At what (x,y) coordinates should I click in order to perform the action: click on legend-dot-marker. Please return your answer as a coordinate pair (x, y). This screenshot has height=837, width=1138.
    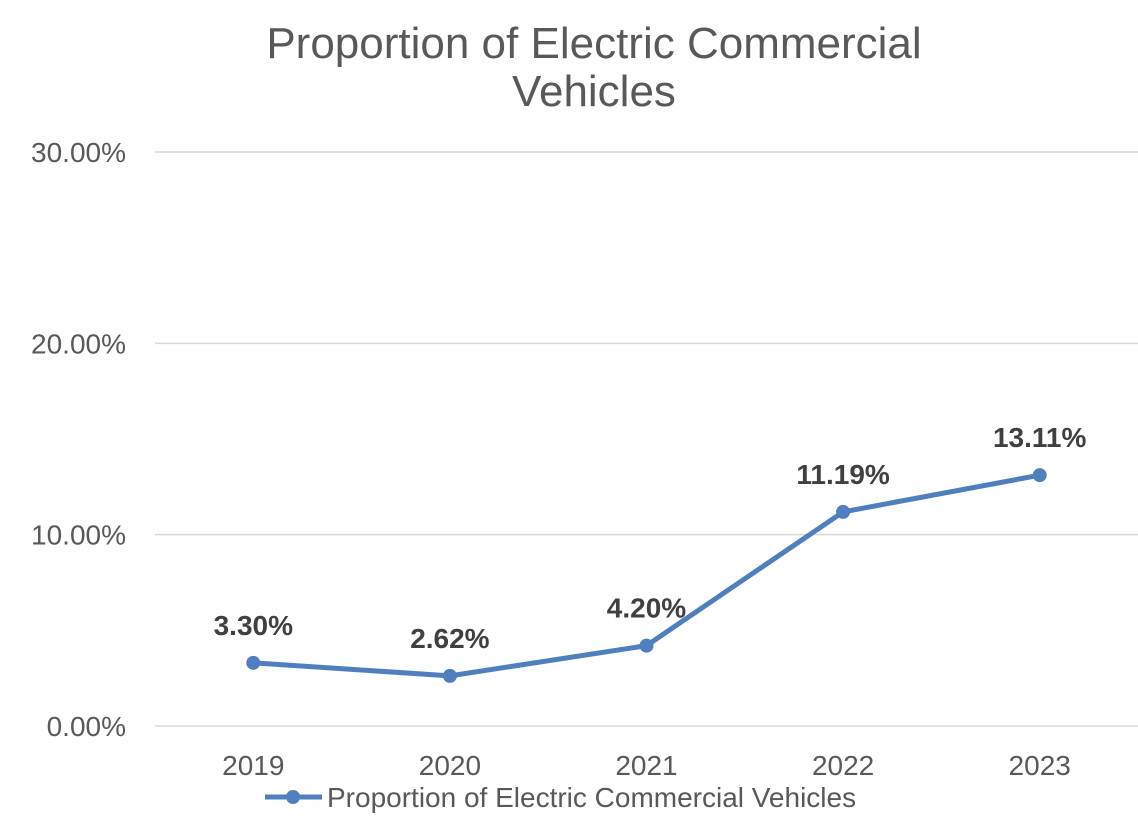
    Looking at the image, I should click on (293, 797).